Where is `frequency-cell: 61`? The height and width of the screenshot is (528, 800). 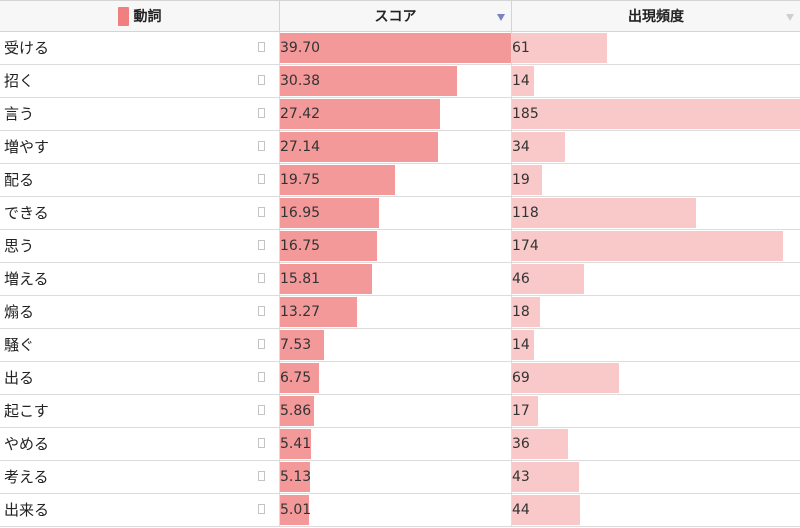 frequency-cell: 61 is located at coordinates (656, 48).